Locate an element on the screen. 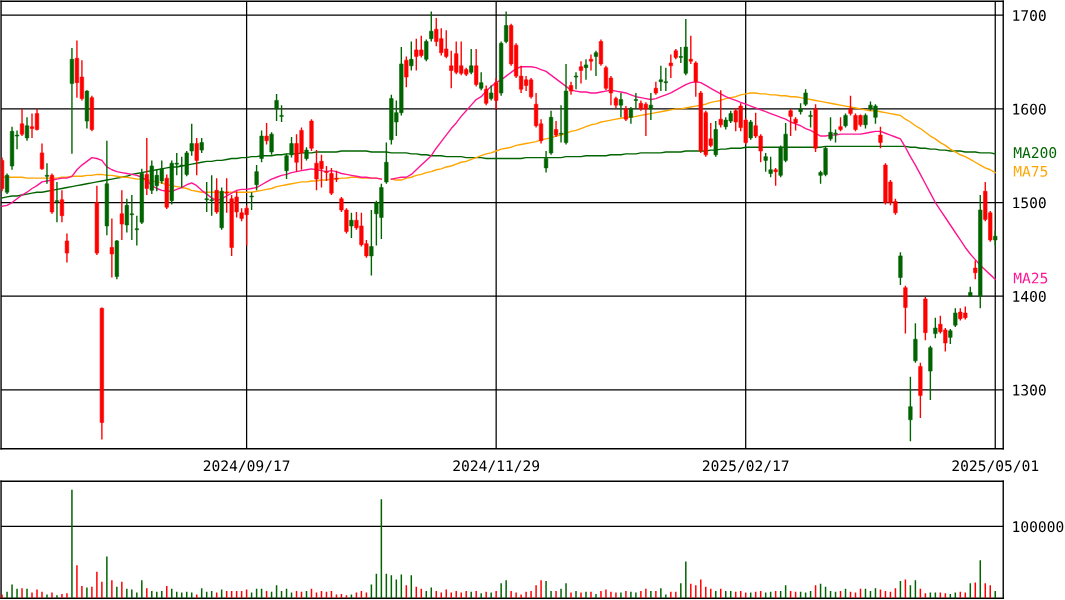  x-tick-label: 2025/02/17 is located at coordinates (745, 466).